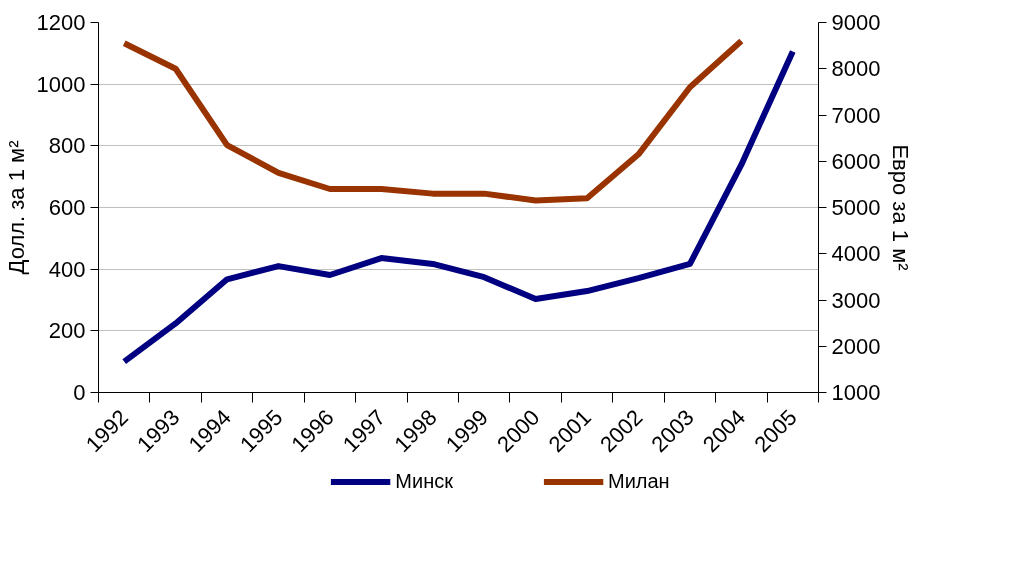 The width and height of the screenshot is (1011, 584). Describe the element at coordinates (856, 115) in the screenshot. I see `y2-tick-label: 7000` at that location.